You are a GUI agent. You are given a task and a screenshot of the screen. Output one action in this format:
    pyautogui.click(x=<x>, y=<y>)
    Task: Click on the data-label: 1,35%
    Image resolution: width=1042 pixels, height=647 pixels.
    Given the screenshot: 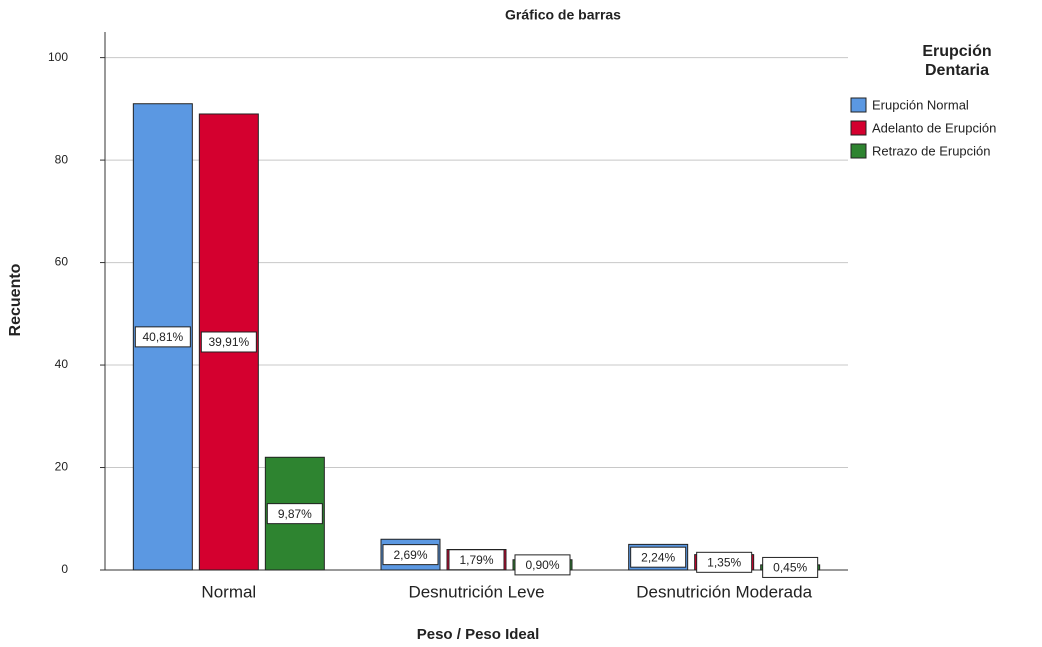 What is the action you would take?
    pyautogui.click(x=724, y=562)
    